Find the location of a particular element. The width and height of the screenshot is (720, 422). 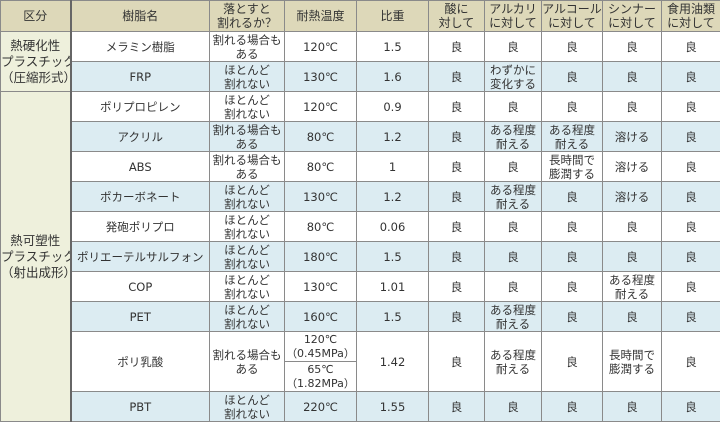

thinner-resistance-line: 長時間で is located at coordinates (632, 354).